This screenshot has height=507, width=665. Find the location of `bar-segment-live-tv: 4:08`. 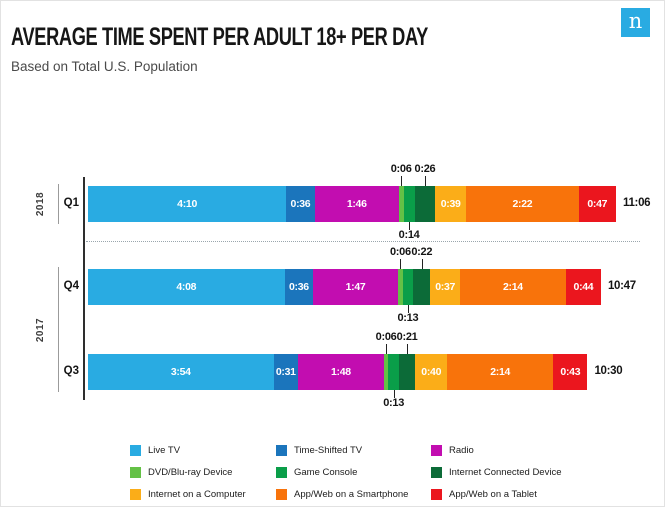

bar-segment-live-tv: 4:08 is located at coordinates (186, 287).